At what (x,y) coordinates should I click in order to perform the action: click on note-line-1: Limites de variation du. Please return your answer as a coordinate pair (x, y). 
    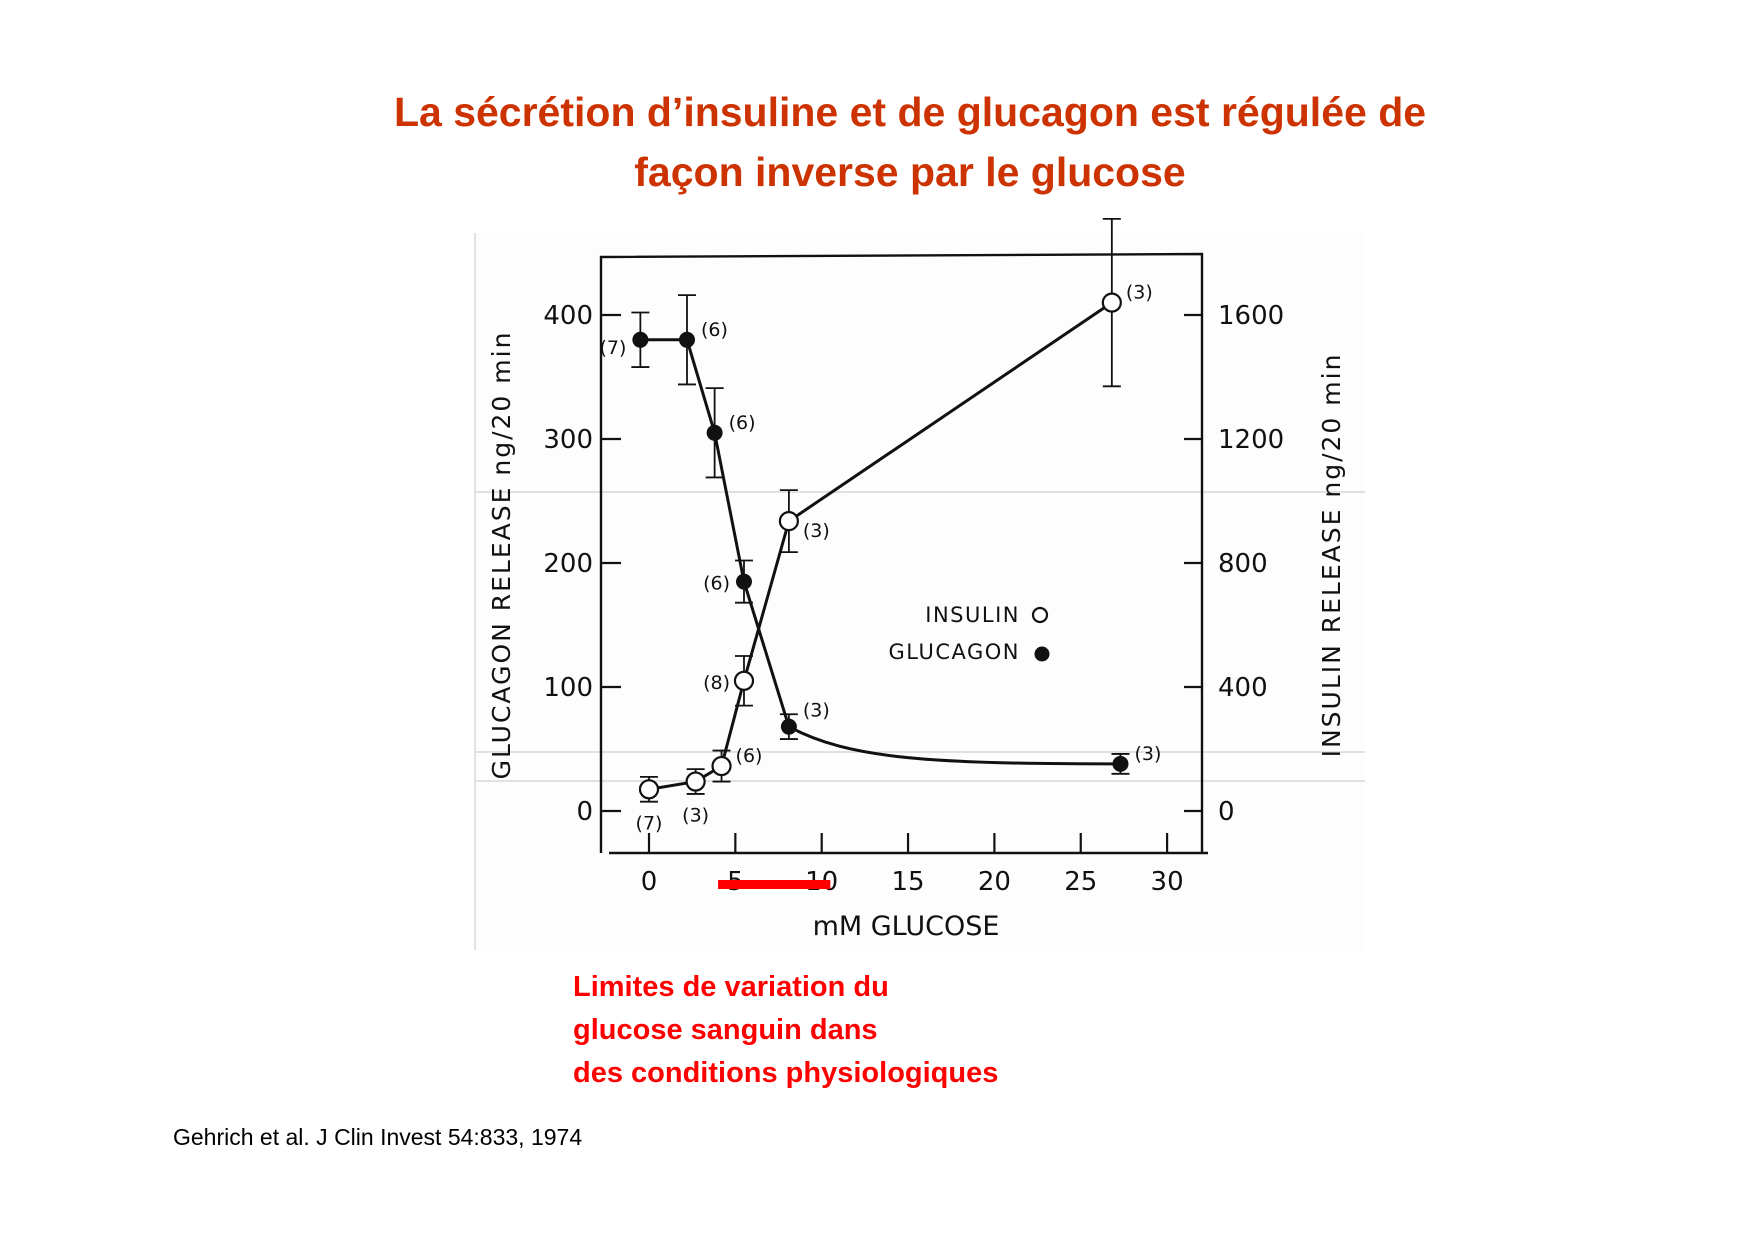
    Looking at the image, I should click on (731, 987).